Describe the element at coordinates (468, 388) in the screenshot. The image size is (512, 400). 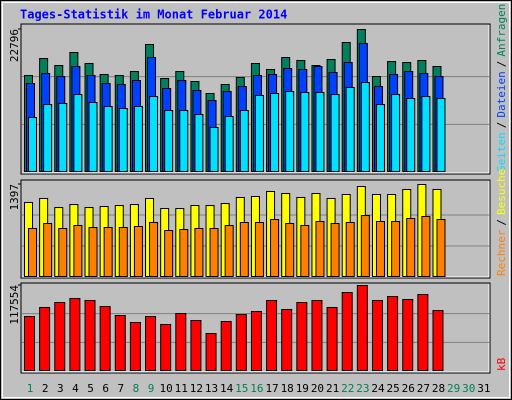
I see `x-tick-label: 30` at that location.